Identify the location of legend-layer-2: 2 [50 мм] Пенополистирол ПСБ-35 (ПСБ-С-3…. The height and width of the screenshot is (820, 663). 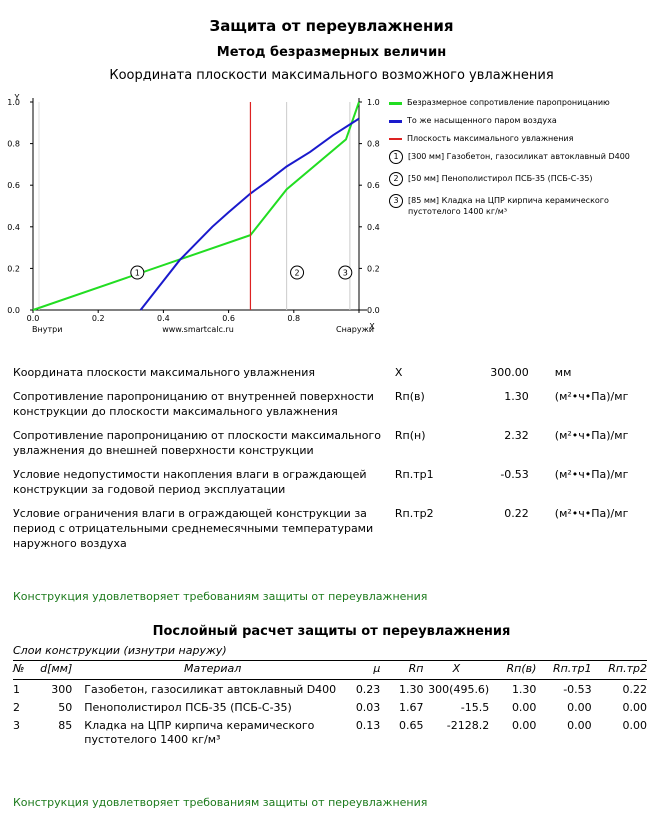
(524, 181).